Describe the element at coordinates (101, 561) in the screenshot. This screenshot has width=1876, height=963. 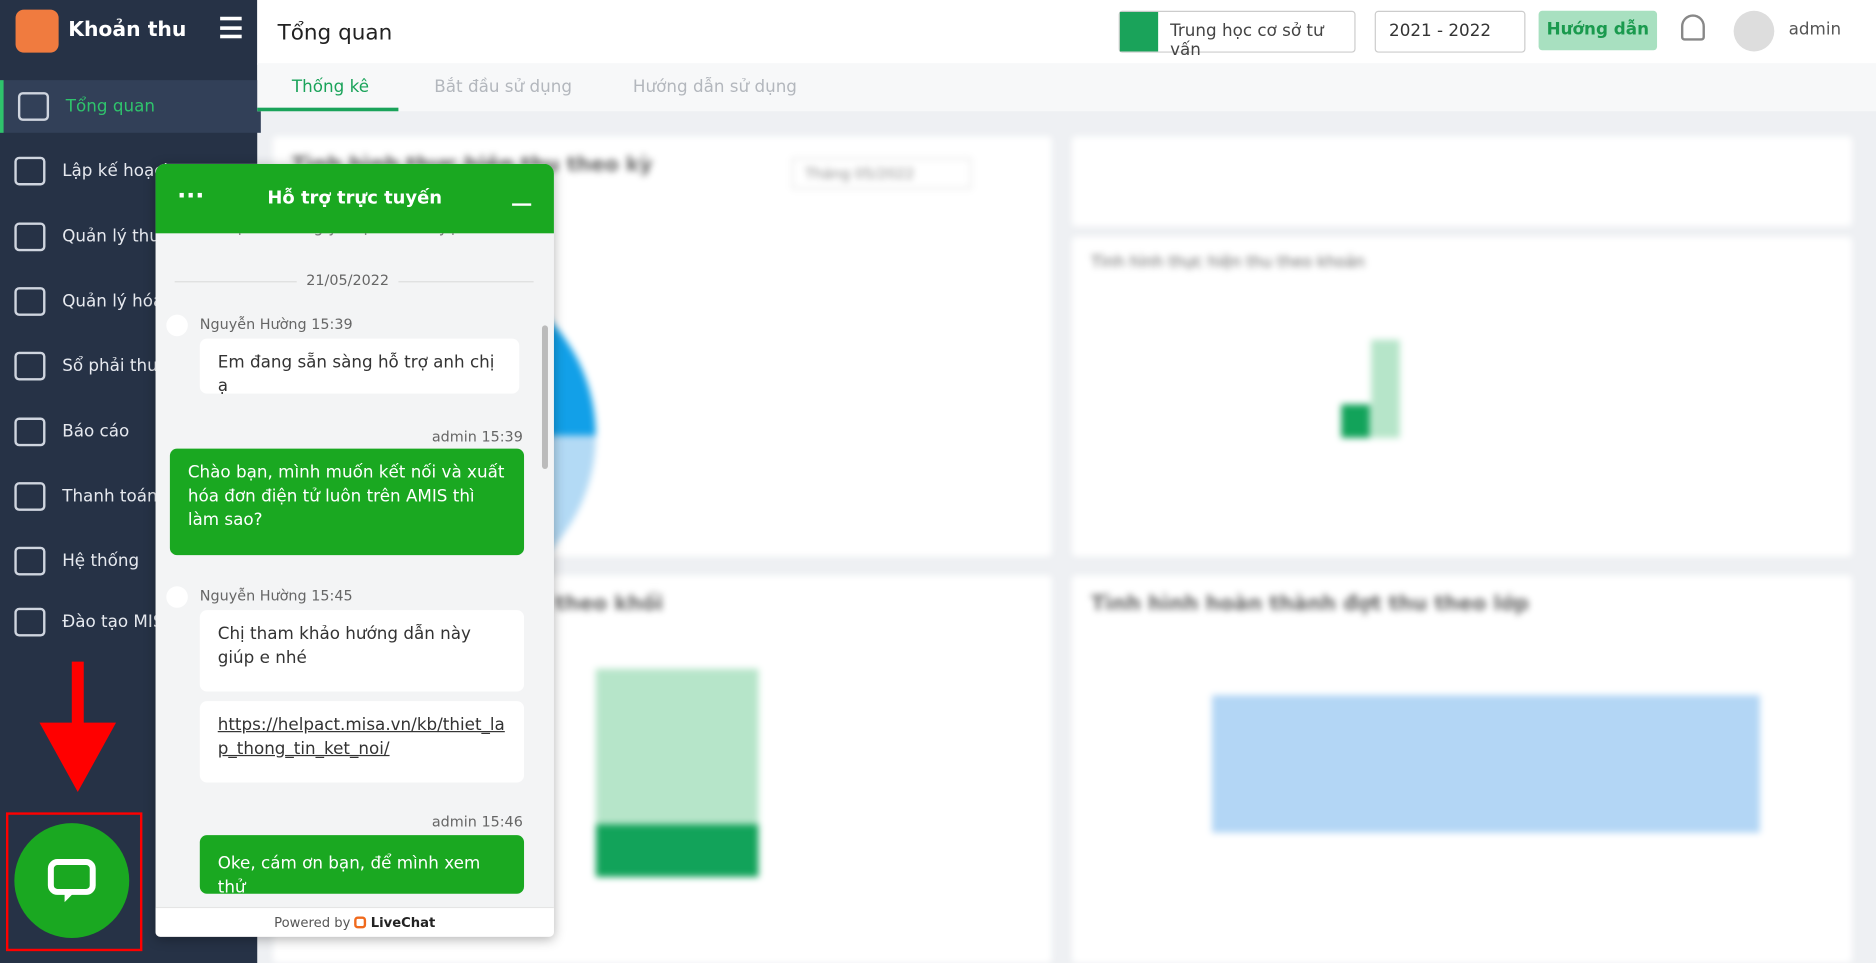
I see `menu-label: Hệ thống` at that location.